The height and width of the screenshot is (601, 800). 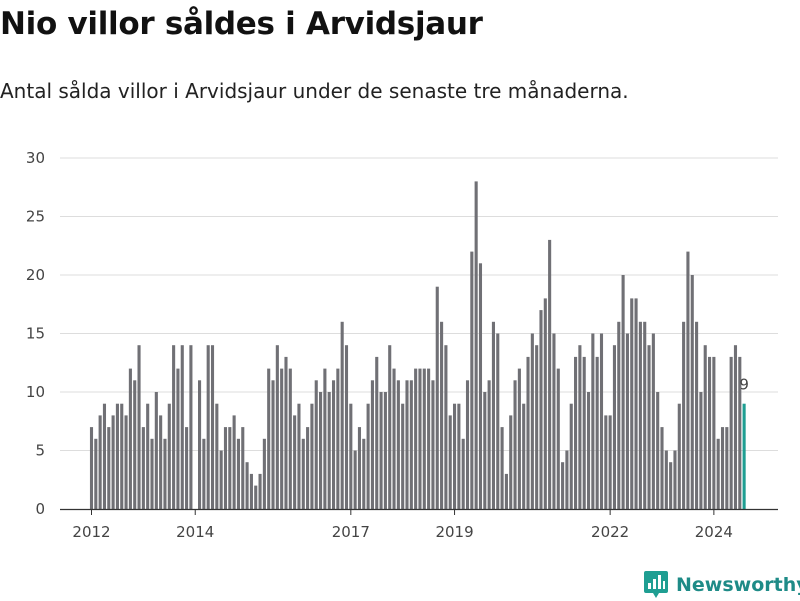 What do you see at coordinates (35, 392) in the screenshot?
I see `y-tick-label: 10` at bounding box center [35, 392].